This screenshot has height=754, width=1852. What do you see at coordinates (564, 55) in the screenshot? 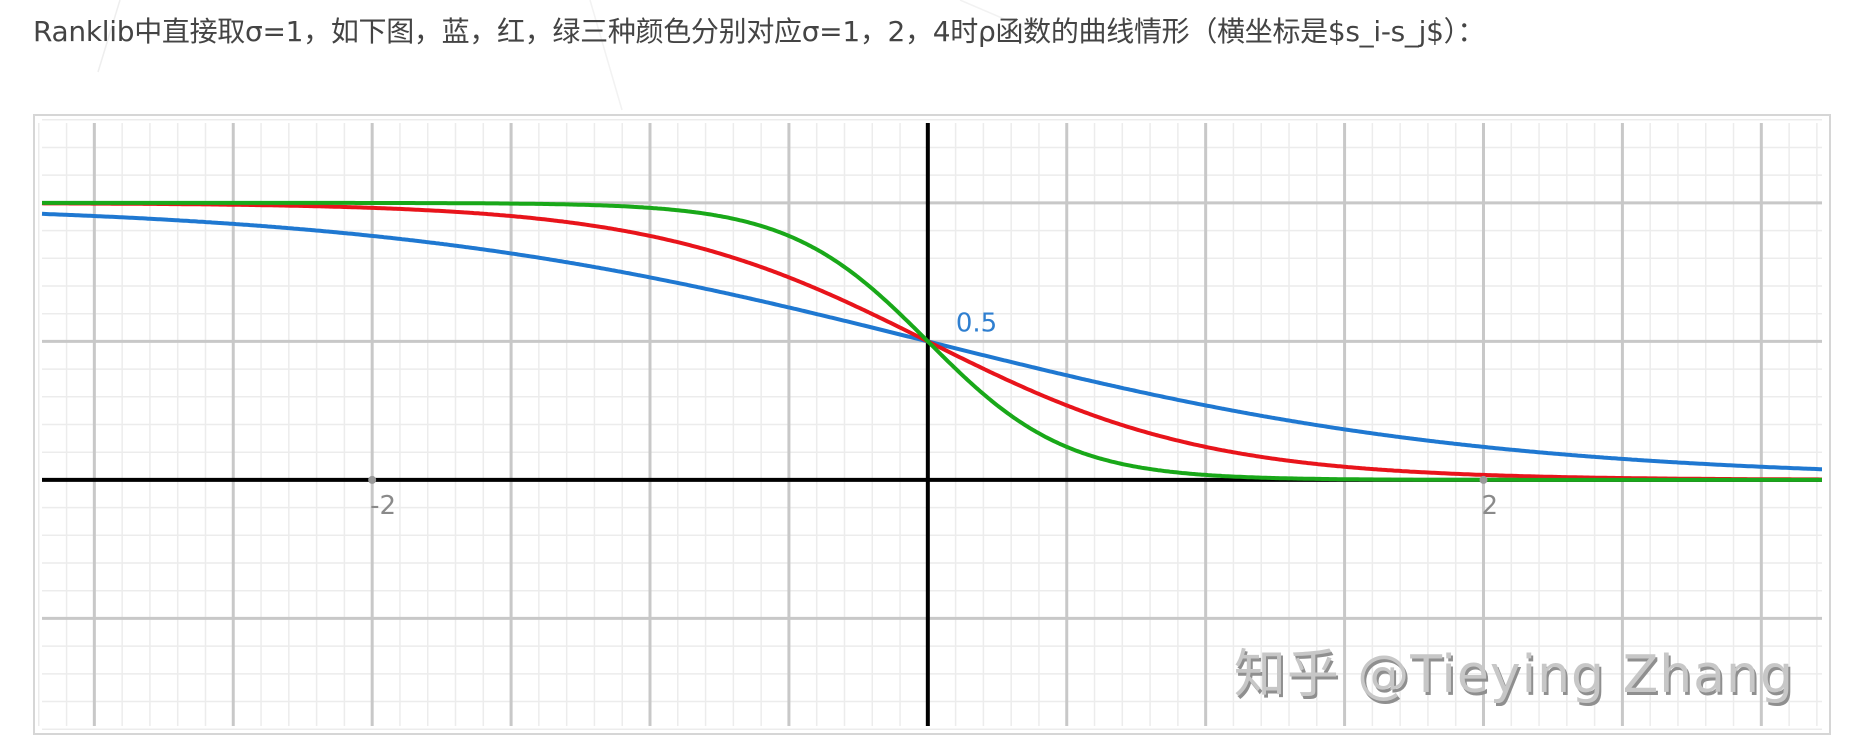
I see `background-decoration` at bounding box center [564, 55].